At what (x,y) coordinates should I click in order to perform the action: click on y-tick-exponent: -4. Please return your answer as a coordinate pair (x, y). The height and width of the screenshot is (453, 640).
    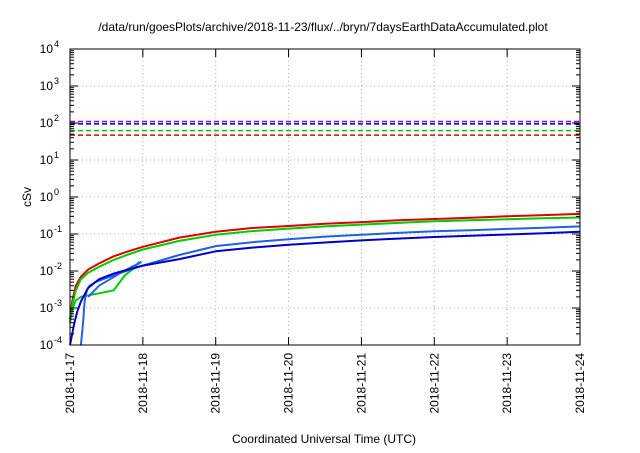
    Looking at the image, I should click on (58, 340).